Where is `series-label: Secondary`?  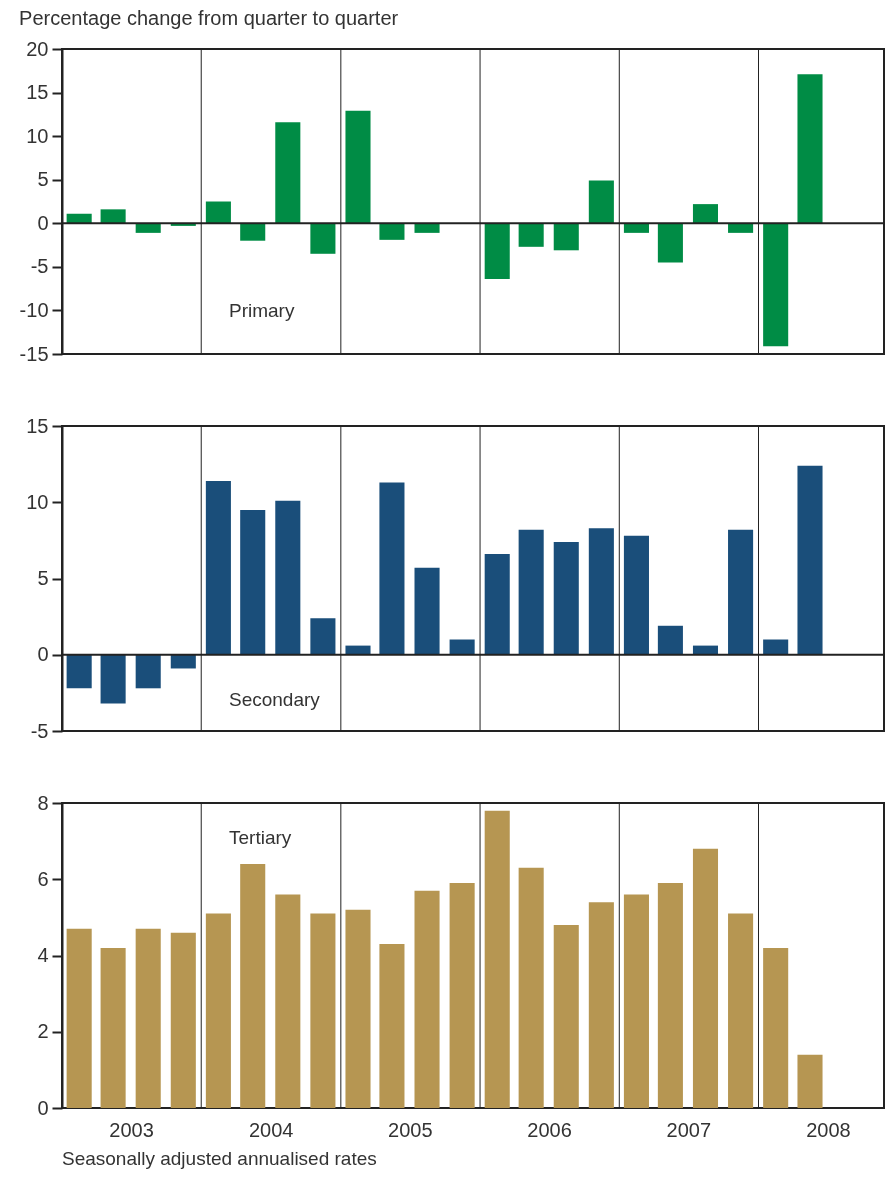
series-label: Secondary is located at coordinates (275, 699).